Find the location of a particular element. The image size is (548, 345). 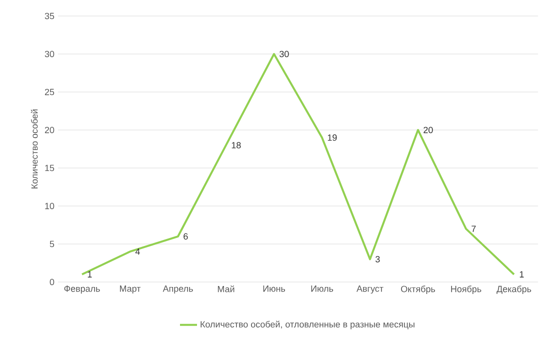

x-tick-label: Октябрь is located at coordinates (418, 290).